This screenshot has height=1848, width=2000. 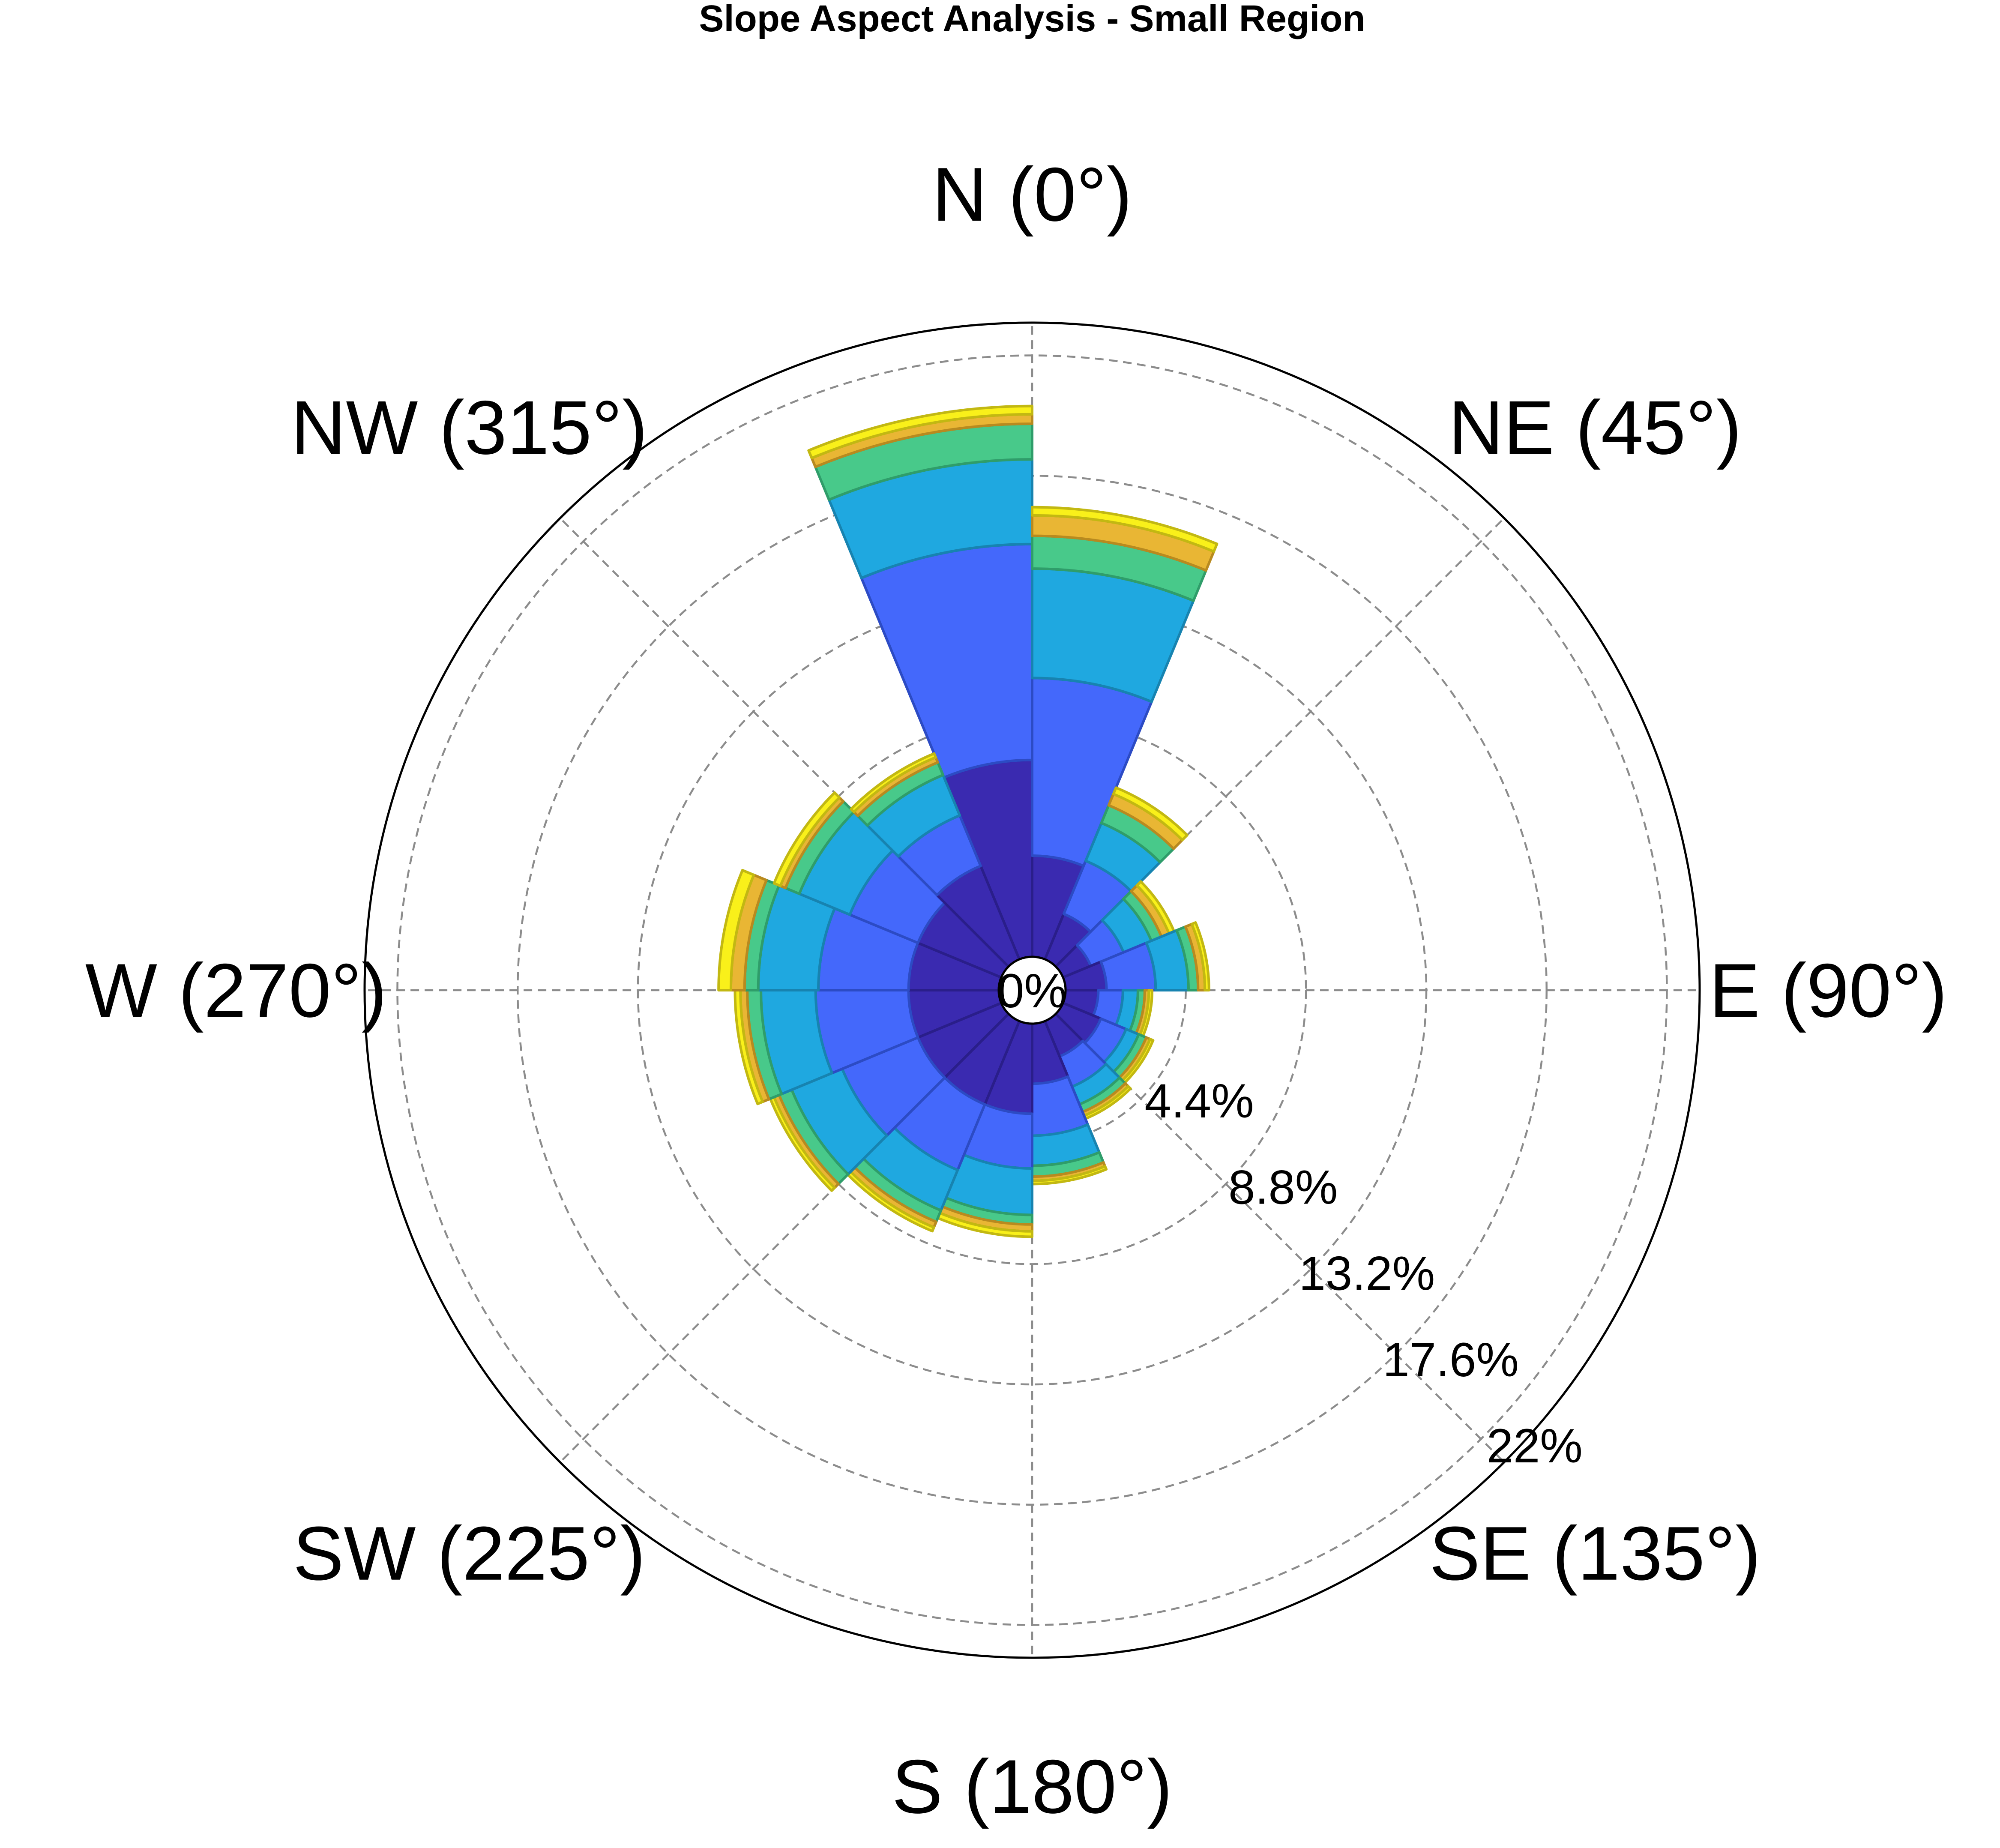 What do you see at coordinates (1595, 427) in the screenshot?
I see `direction-label-NE: NE (45°)` at bounding box center [1595, 427].